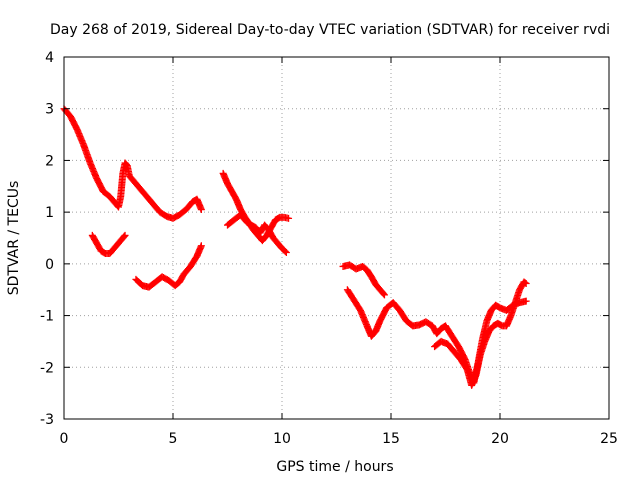 This screenshot has width=640, height=480. Describe the element at coordinates (609, 439) in the screenshot. I see `x-tick-label: 25` at that location.